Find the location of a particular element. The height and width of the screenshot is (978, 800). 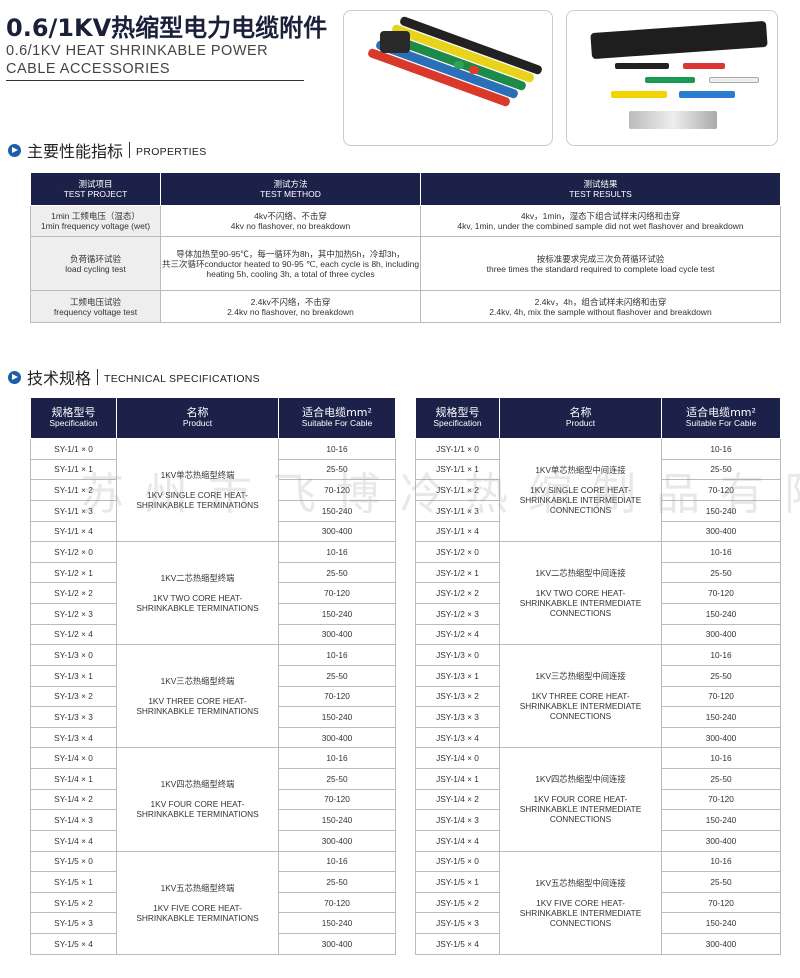

spec-model: SY-1/2 × 0 is located at coordinates (73, 552).